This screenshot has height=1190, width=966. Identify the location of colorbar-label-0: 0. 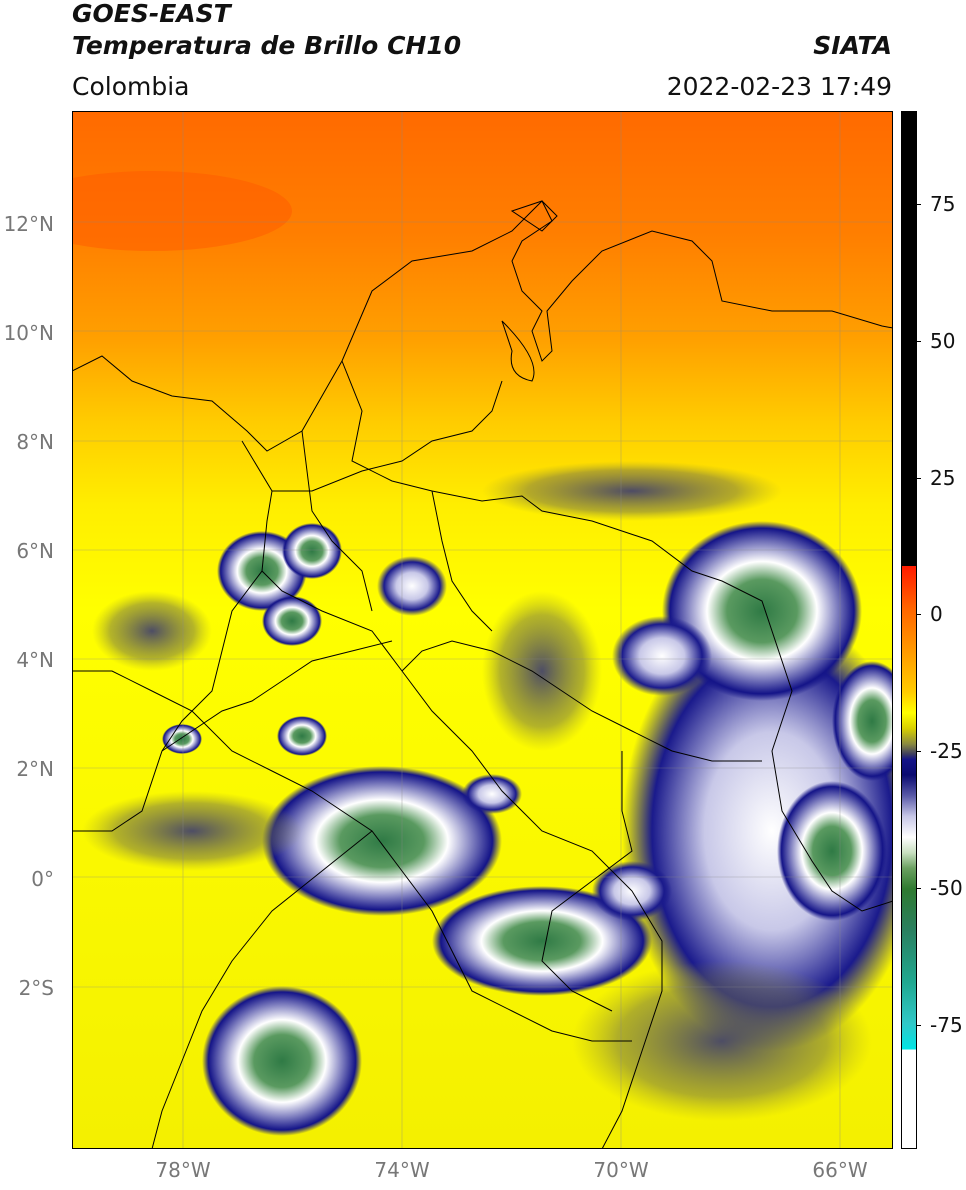
(936, 614).